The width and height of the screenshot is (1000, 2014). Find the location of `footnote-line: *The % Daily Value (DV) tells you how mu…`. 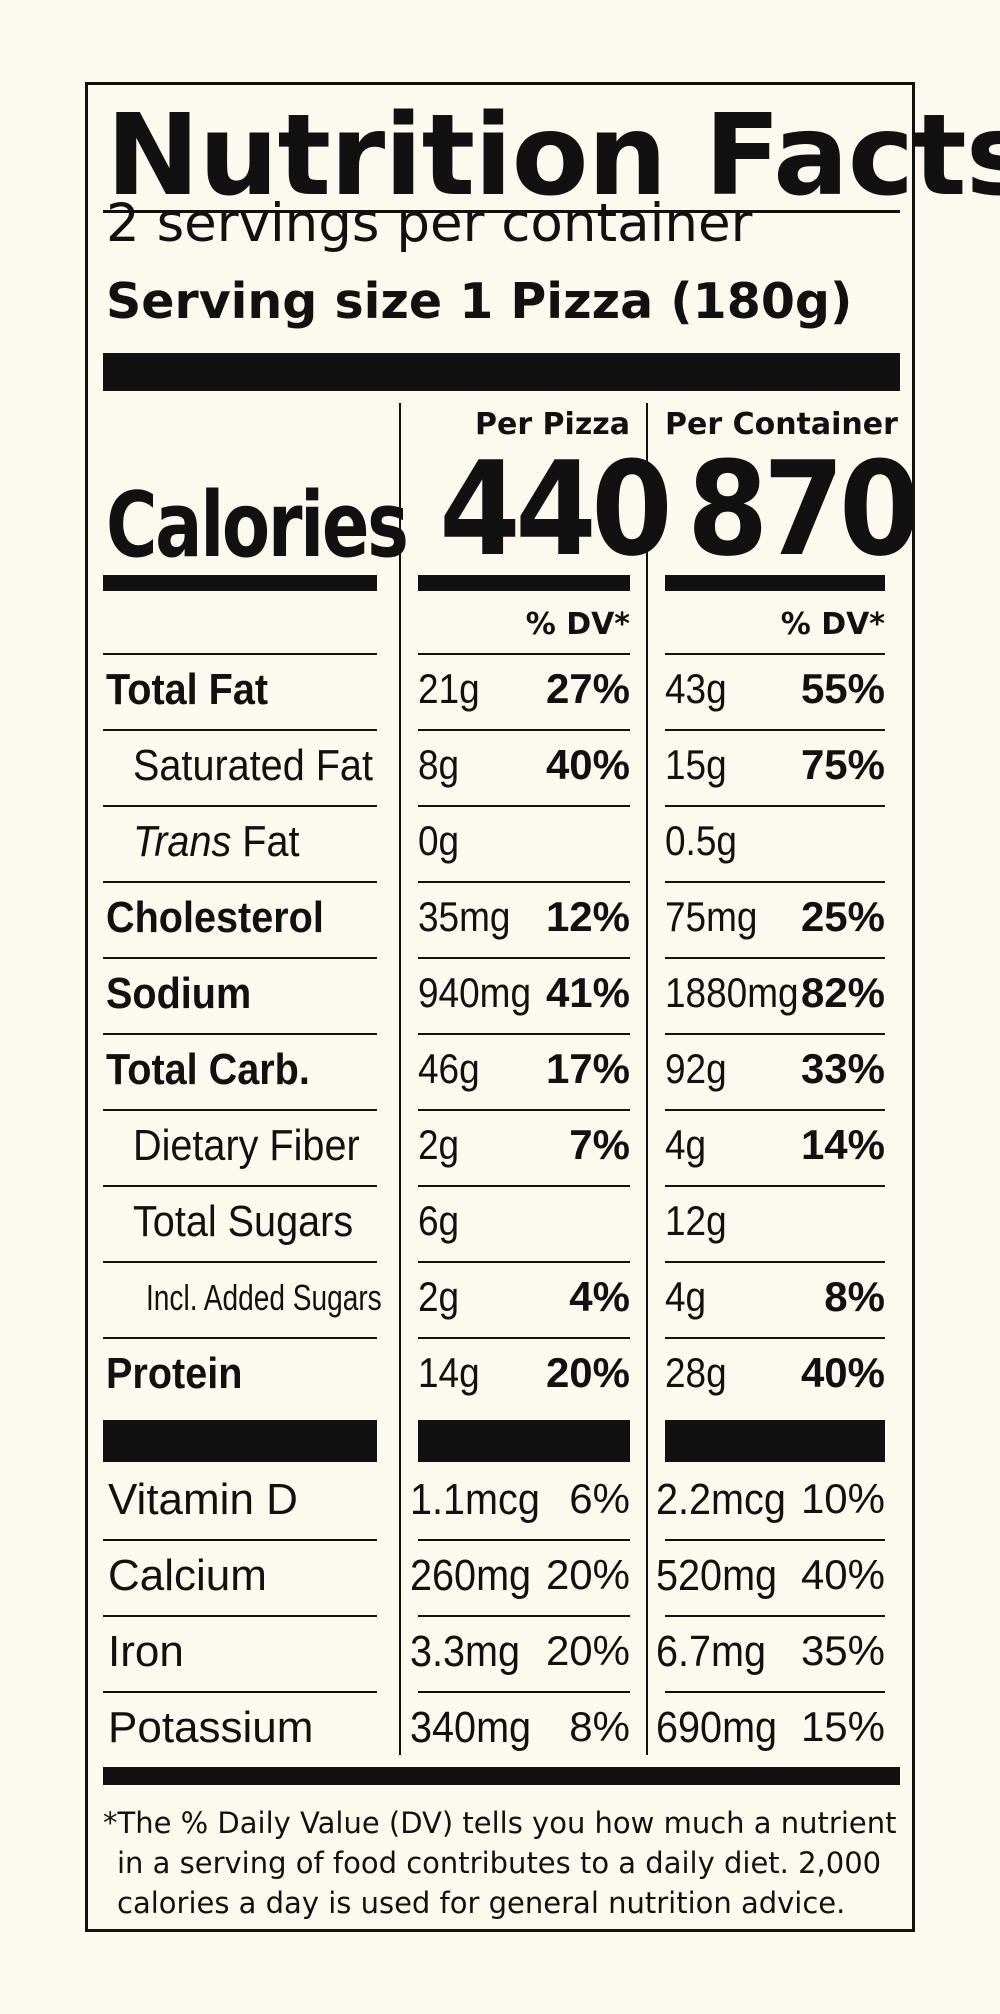

footnote-line: *The % Daily Value (DV) tells you how mu… is located at coordinates (500, 1823).